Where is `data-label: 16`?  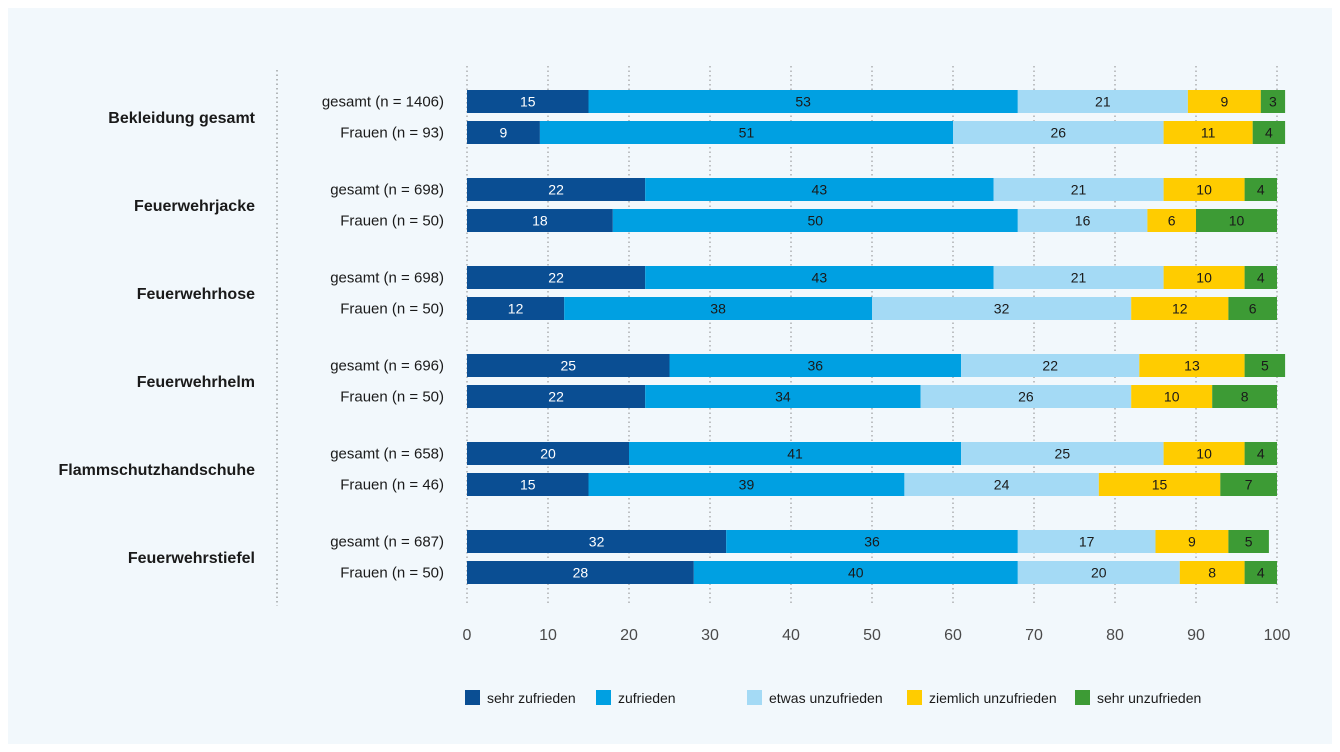 data-label: 16 is located at coordinates (1083, 221).